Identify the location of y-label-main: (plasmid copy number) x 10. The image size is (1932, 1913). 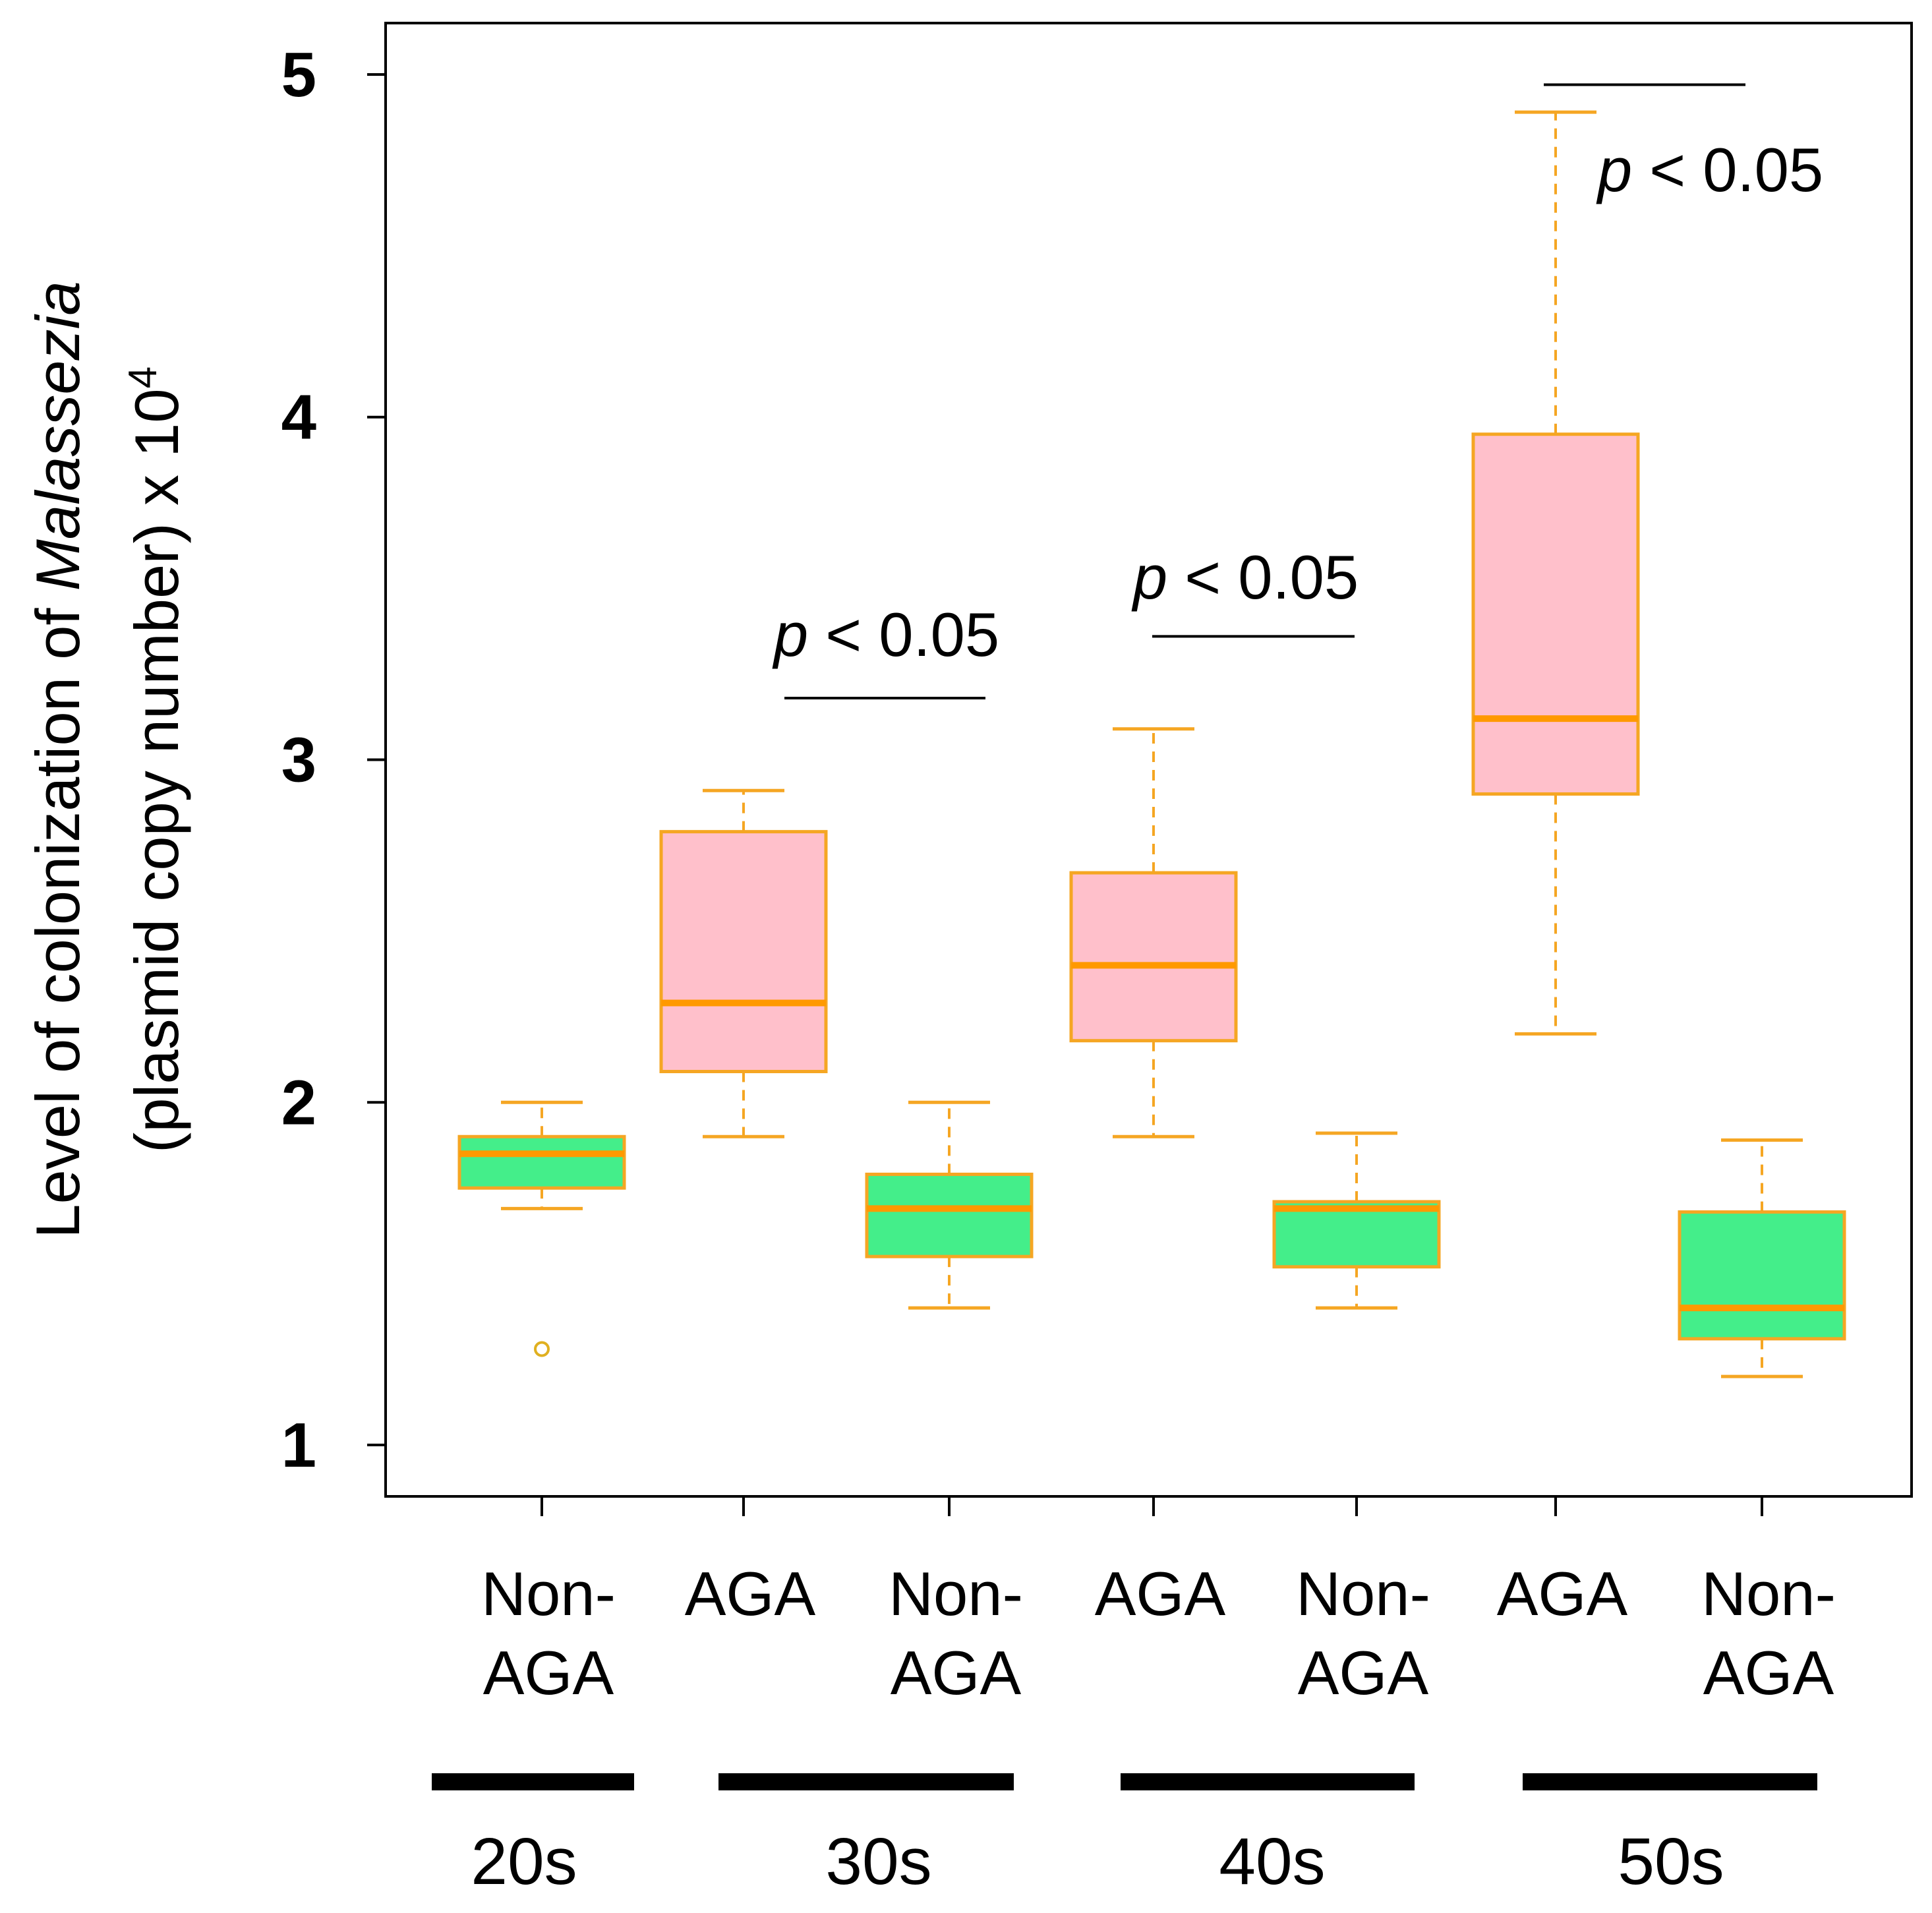
(156, 770).